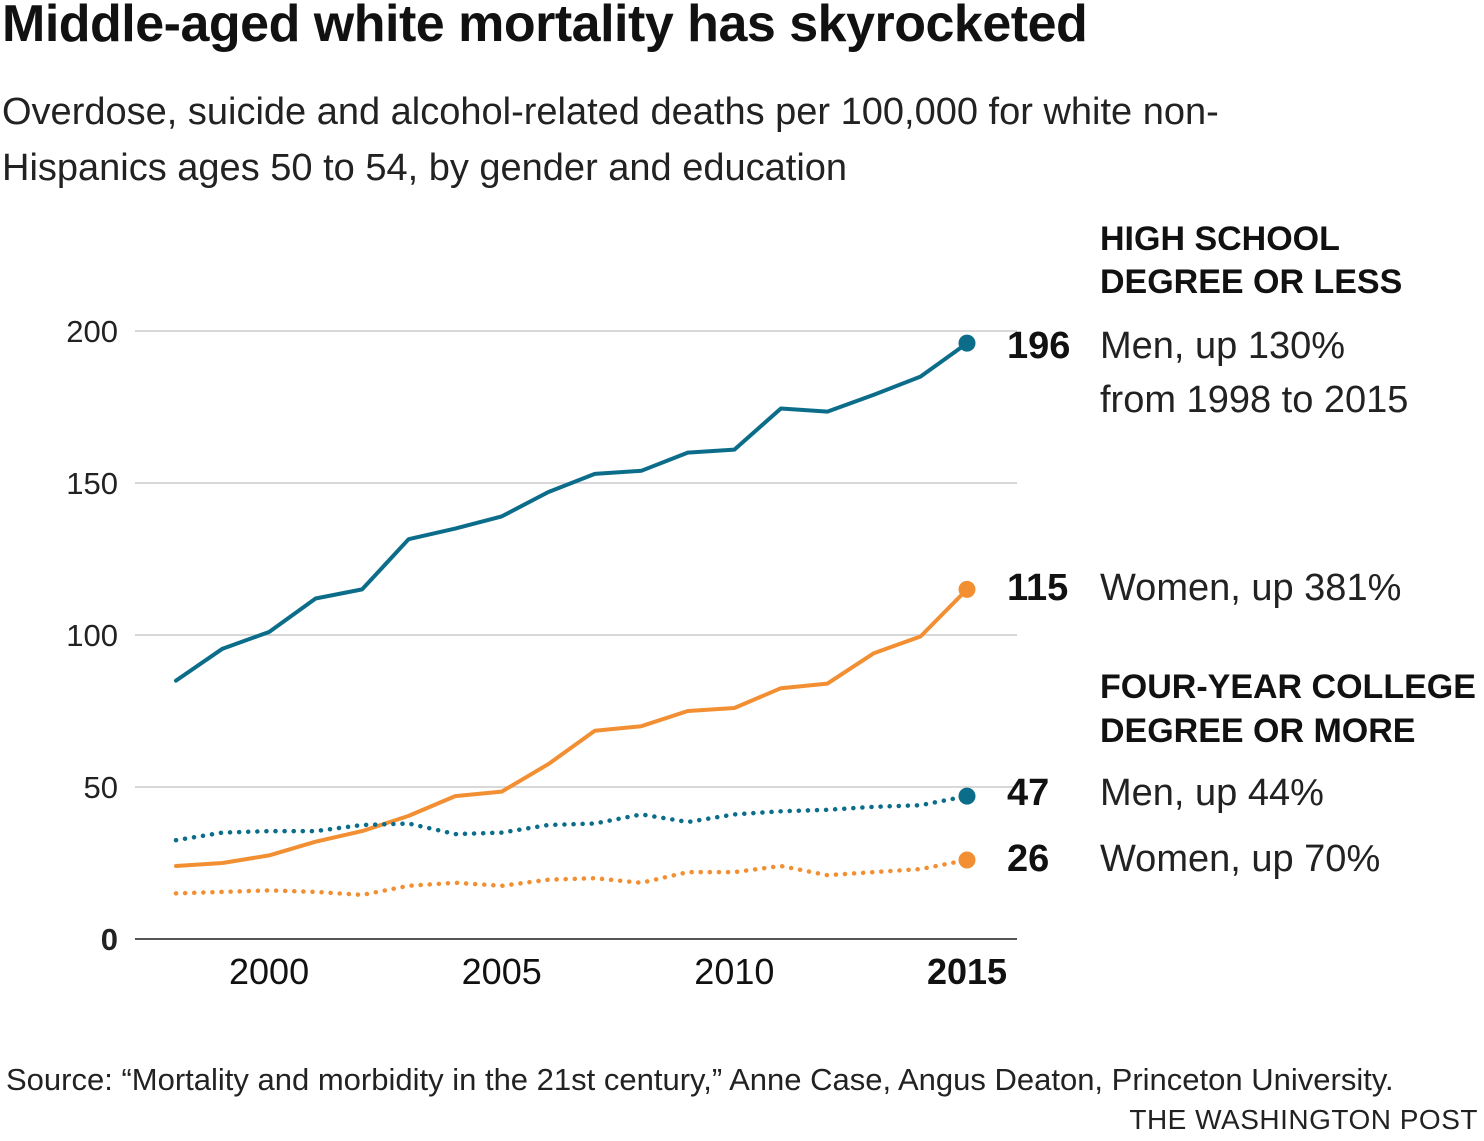 The image size is (1484, 1141). Describe the element at coordinates (1222, 346) in the screenshot. I see `series-label-0-line-0: Men, up 130%` at that location.